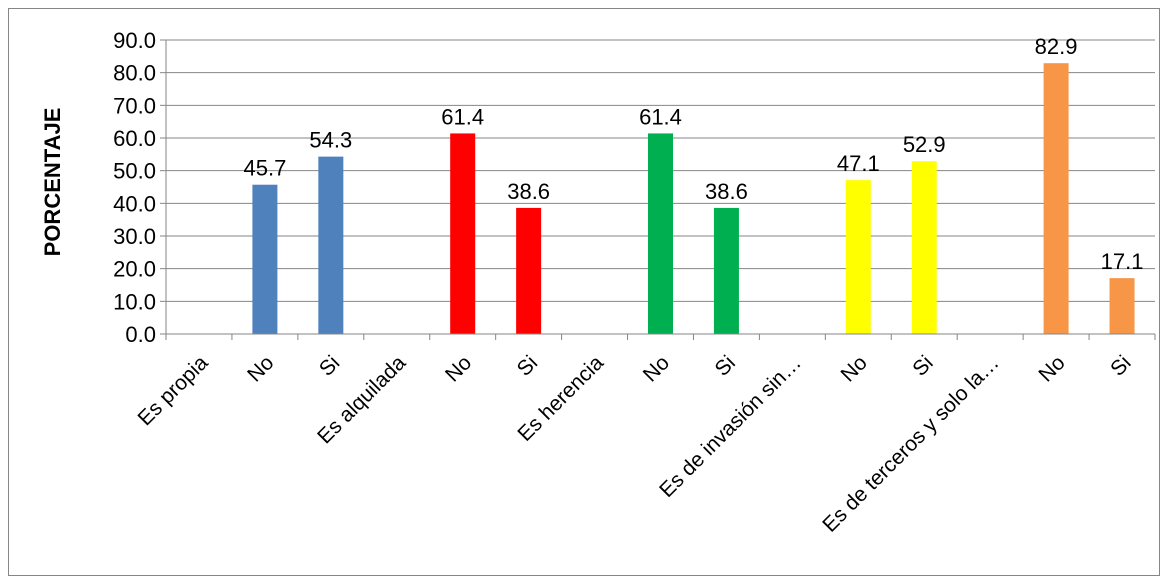  Describe the element at coordinates (1056, 46) in the screenshot. I see `data-label: 82.9` at that location.